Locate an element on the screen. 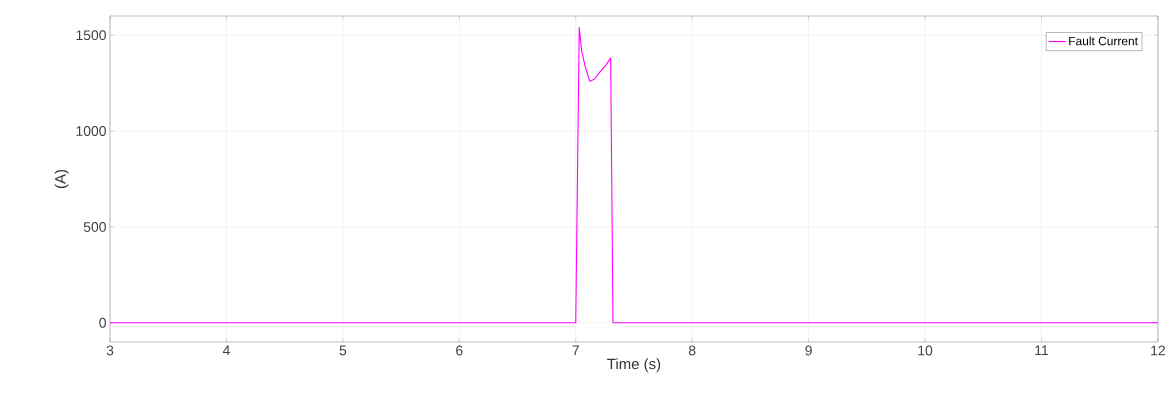 The image size is (1170, 417). x-tick-label: 12 is located at coordinates (1158, 350).